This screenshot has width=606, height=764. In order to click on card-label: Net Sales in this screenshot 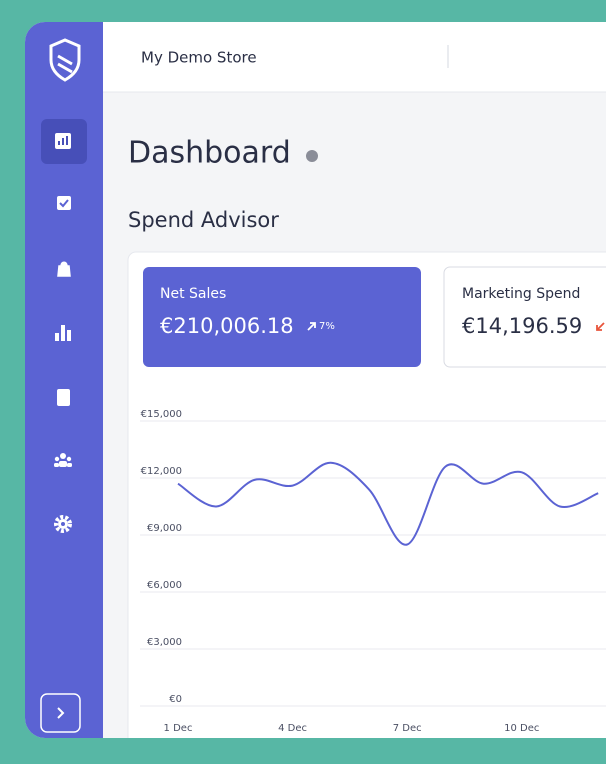, I will do `click(193, 294)`.